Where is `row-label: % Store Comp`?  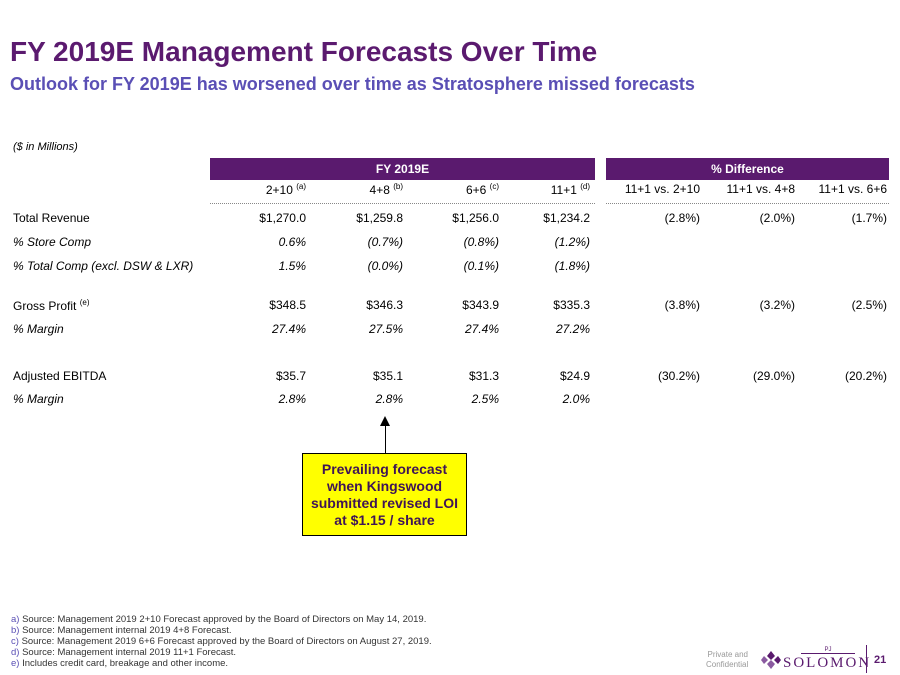 row-label: % Store Comp is located at coordinates (52, 242).